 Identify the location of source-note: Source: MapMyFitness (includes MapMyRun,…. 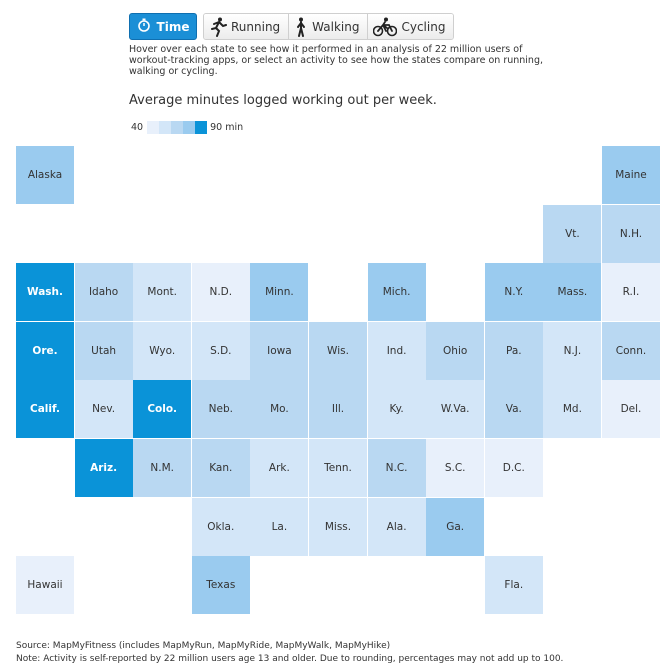
(289, 653).